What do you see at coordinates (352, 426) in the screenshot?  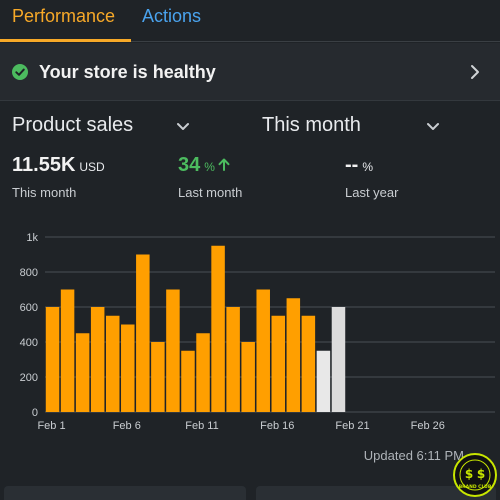 I see `x-tick-label: Feb 21` at bounding box center [352, 426].